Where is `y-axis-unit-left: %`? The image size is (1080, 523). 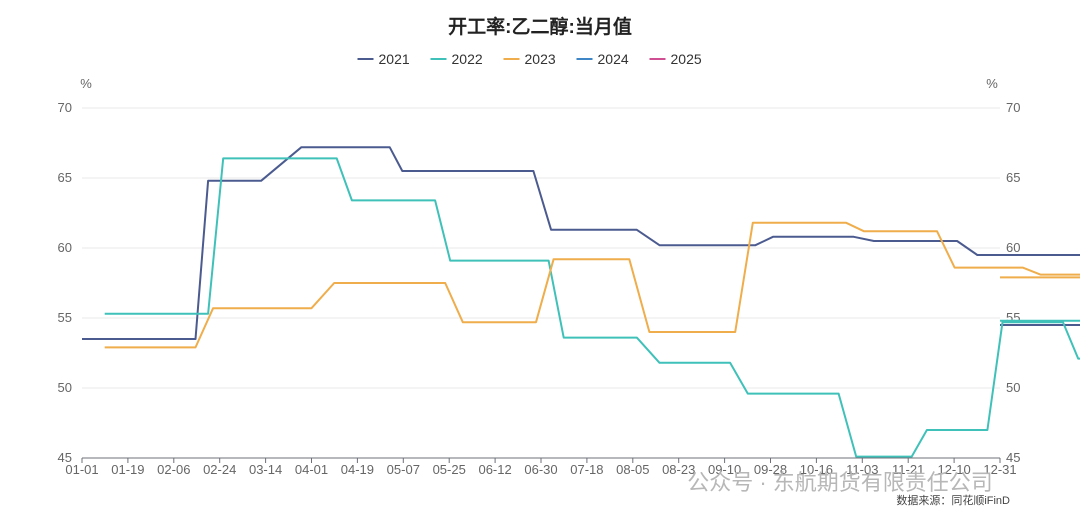 y-axis-unit-left: % is located at coordinates (86, 83).